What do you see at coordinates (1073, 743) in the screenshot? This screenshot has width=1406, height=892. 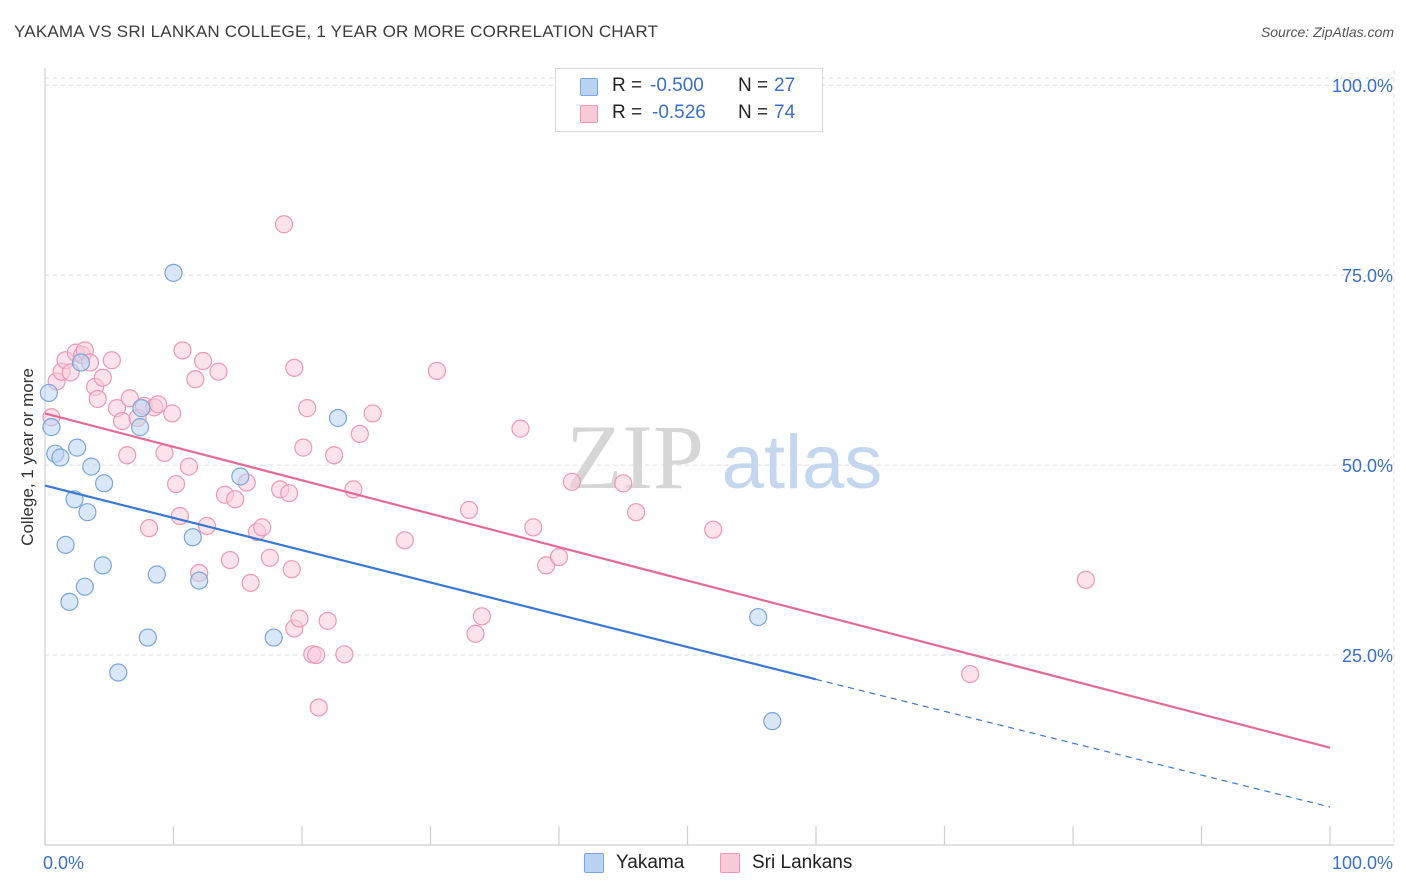 I see `trend-line-yakama-extrapolated` at bounding box center [1073, 743].